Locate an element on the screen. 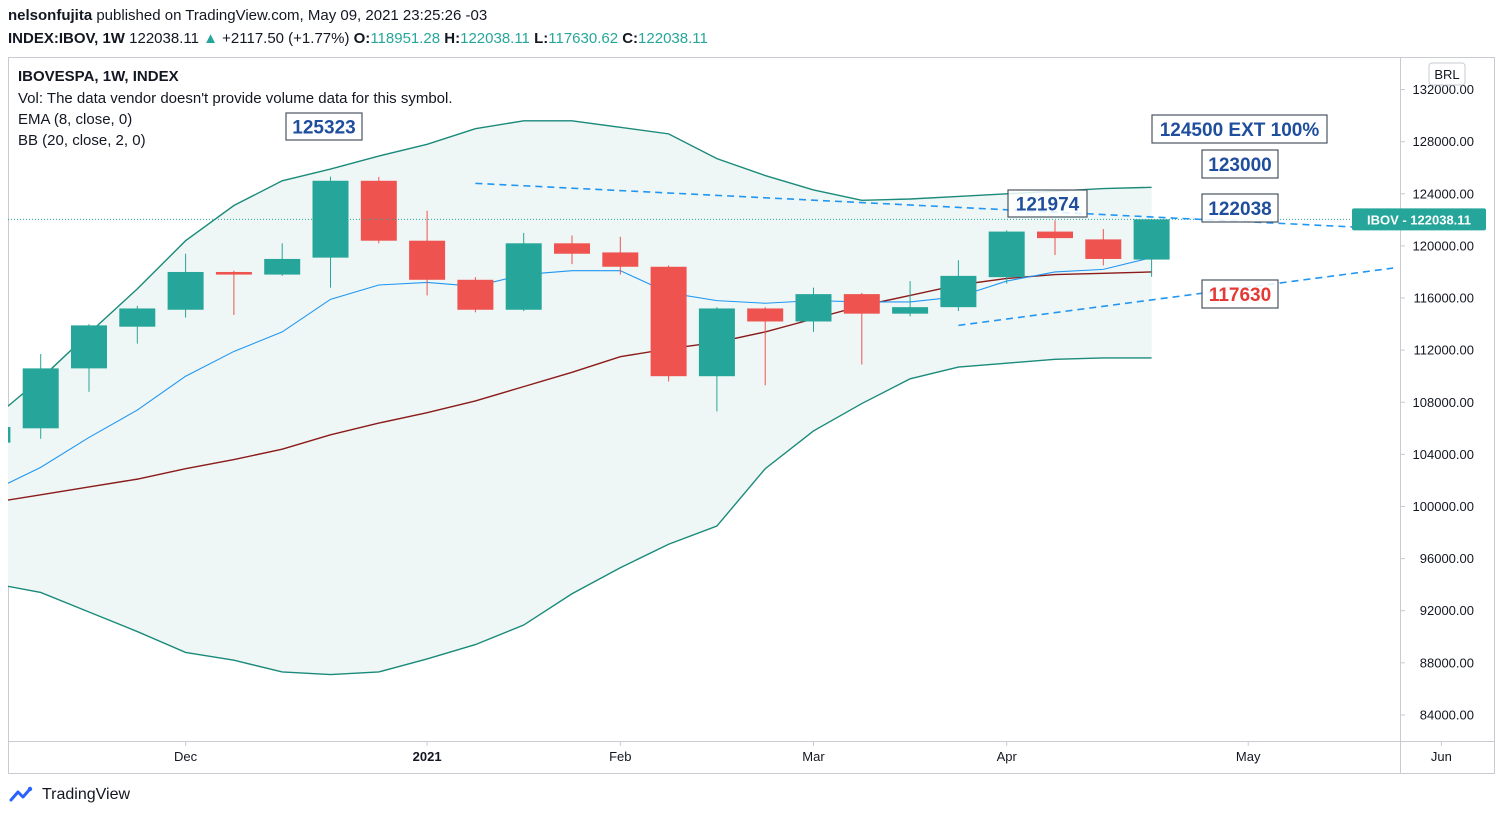  open-value: 118951.28 is located at coordinates (405, 38).